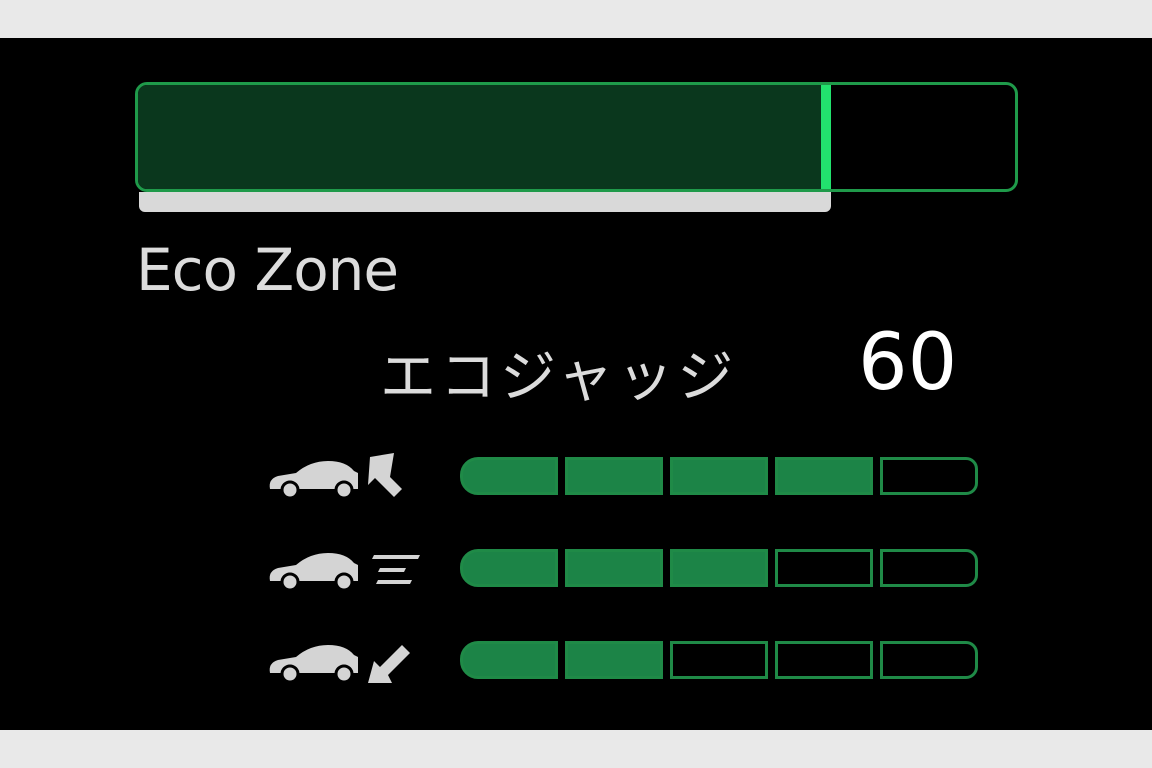  What do you see at coordinates (335, 476) in the screenshot?
I see `car-start-acceleration-icon` at bounding box center [335, 476].